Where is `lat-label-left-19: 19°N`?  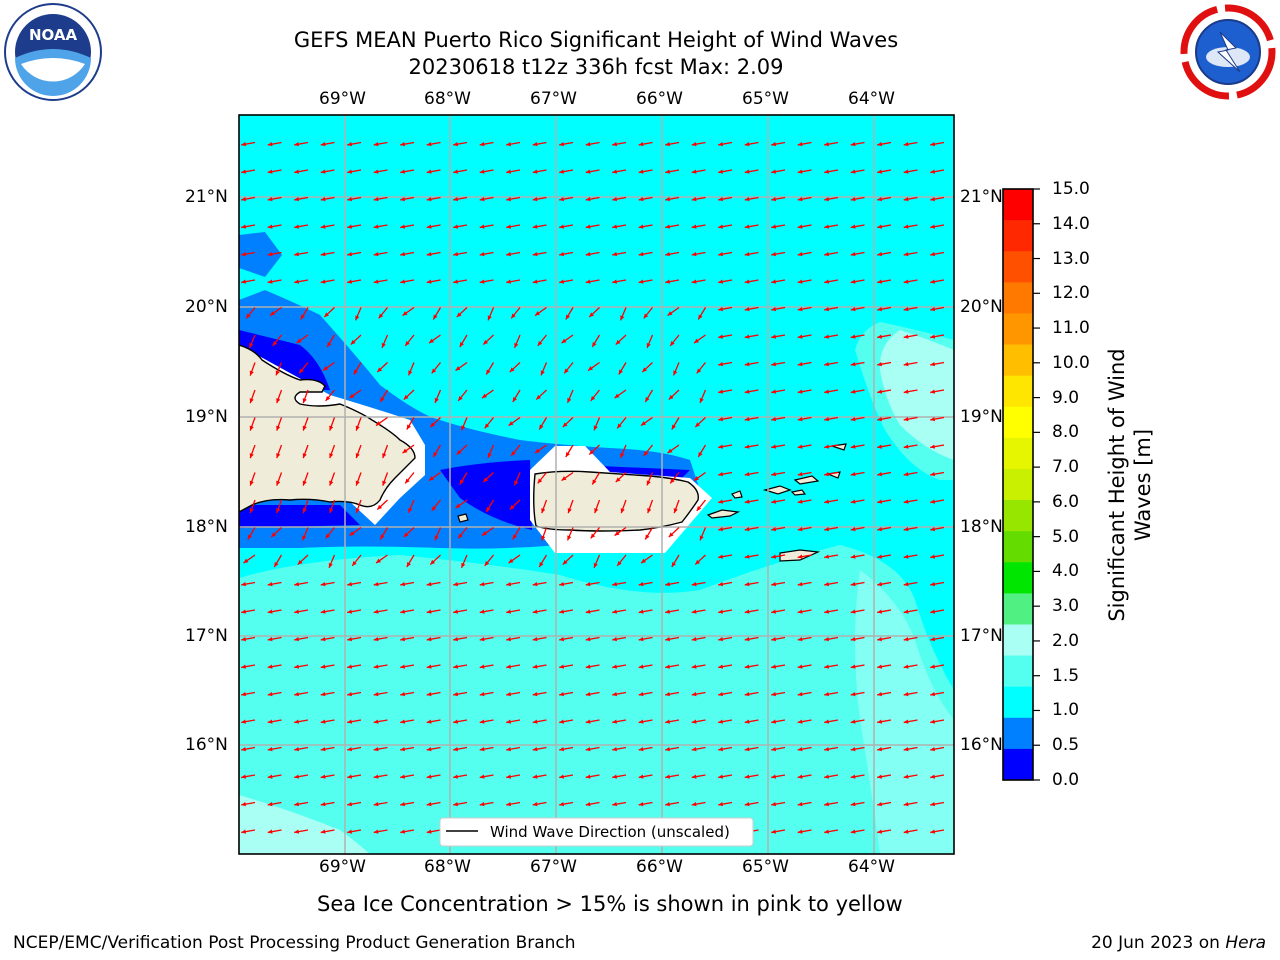
lat-label-left-19: 19°N is located at coordinates (206, 417).